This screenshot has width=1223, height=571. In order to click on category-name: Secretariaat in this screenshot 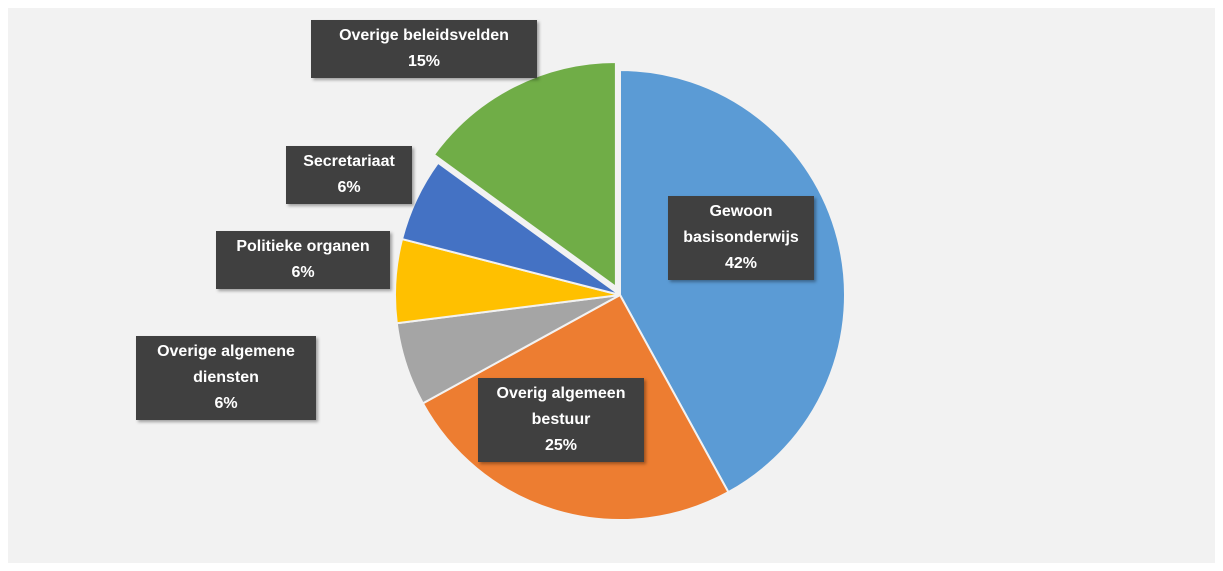, I will do `click(349, 161)`.